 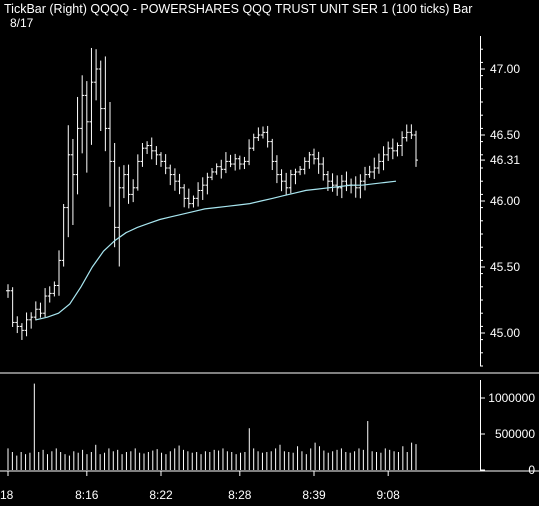 I want to click on price-tick-label: 46.31, so click(x=505, y=160).